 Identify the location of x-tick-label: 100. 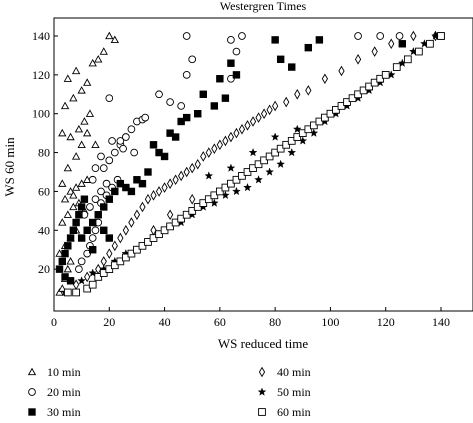
(330, 322).